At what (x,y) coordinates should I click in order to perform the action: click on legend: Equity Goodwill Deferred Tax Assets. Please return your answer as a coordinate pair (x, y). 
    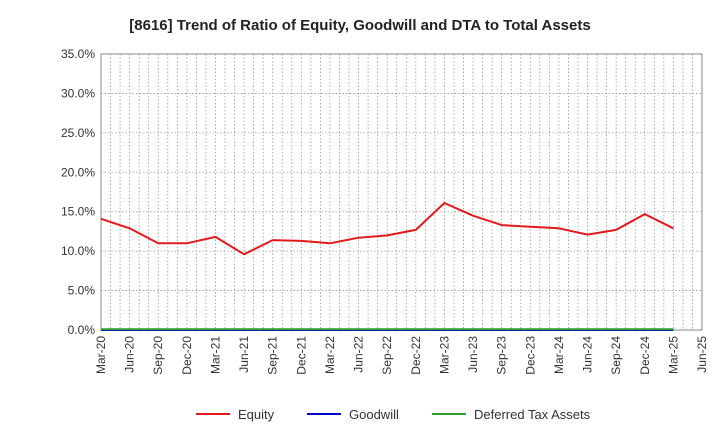
    Looking at the image, I should click on (393, 414).